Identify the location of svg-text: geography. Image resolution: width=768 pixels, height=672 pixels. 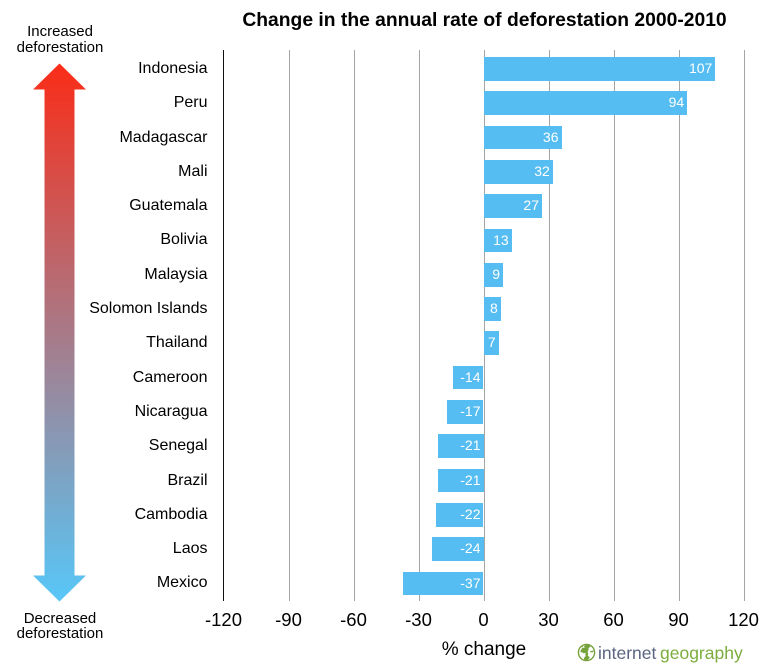
(701, 653).